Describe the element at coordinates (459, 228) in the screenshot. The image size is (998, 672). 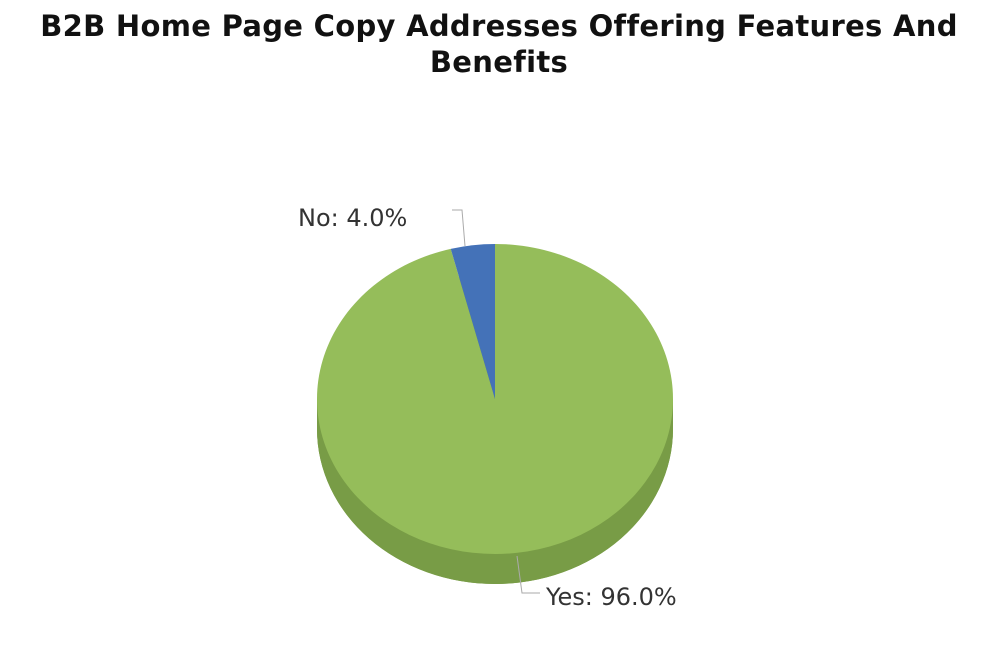
I see `leader-line-no` at that location.